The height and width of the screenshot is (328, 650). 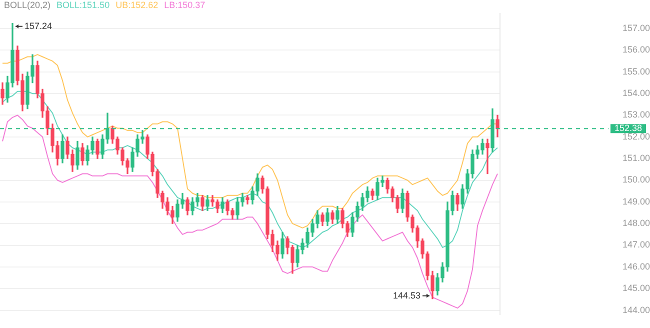 What do you see at coordinates (636, 115) in the screenshot?
I see `y-tick-label: 153.00` at bounding box center [636, 115].